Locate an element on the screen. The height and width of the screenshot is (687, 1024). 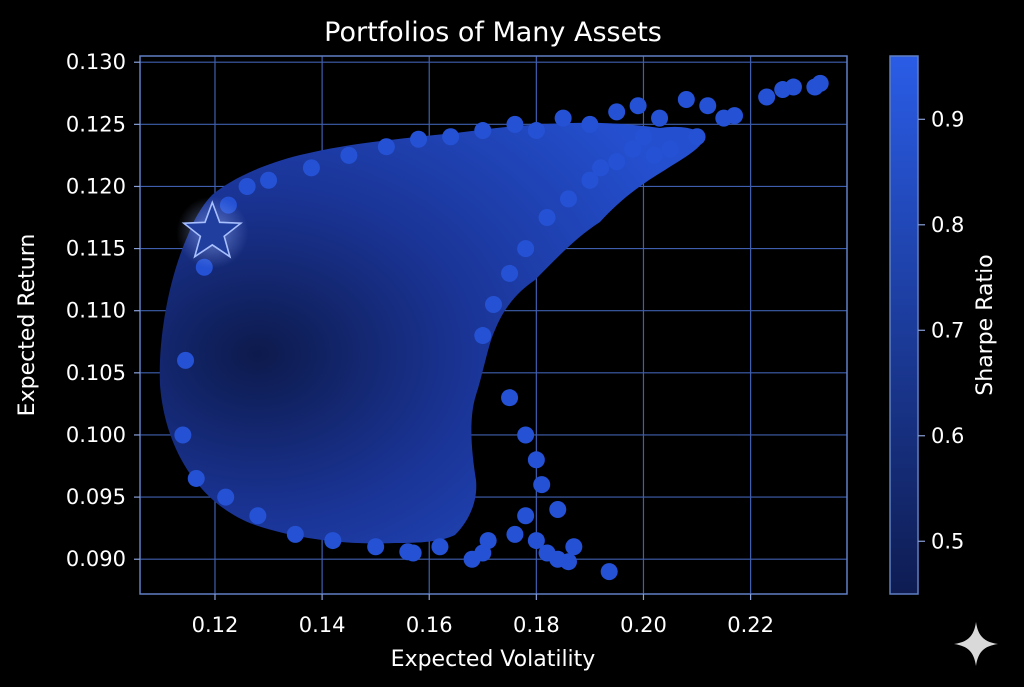
y-axis-label: Expected Return is located at coordinates (27, 325).